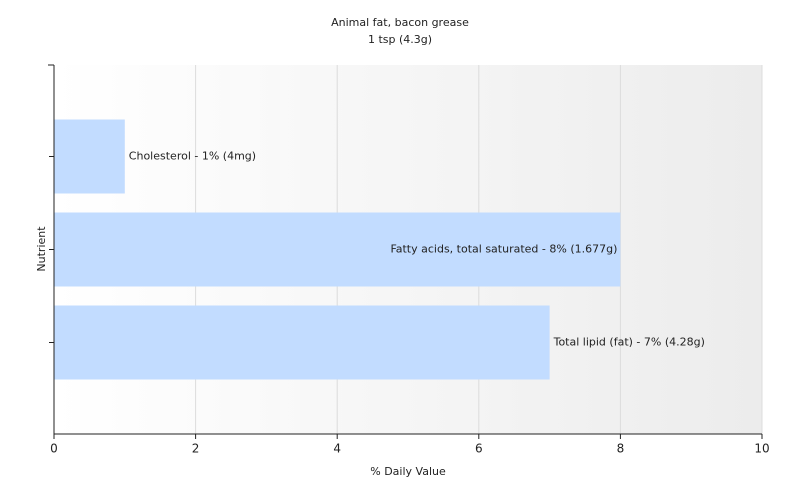 This screenshot has height=504, width=800. I want to click on x-tick-label: 4, so click(337, 449).